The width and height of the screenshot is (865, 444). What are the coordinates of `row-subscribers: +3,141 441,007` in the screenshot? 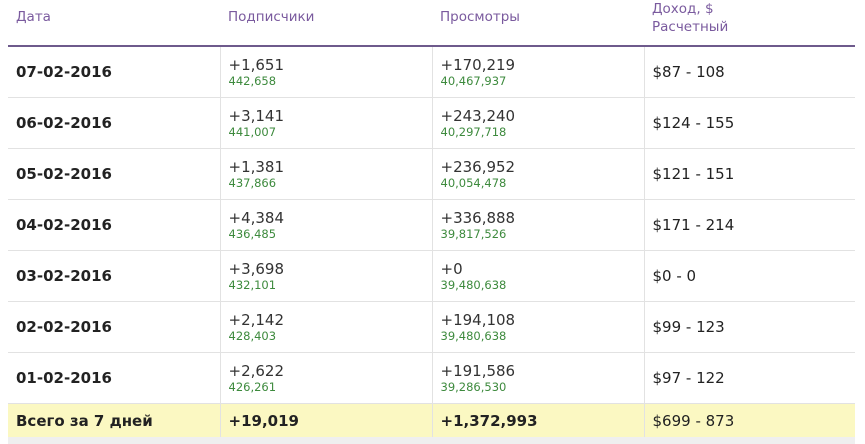 It's located at (325, 123).